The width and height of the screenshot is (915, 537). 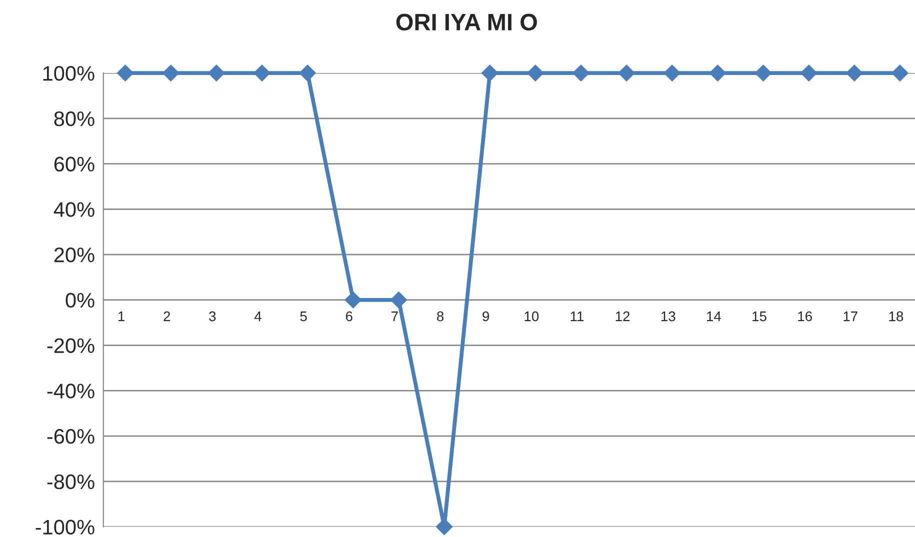 I want to click on x-tick-label: 14, so click(x=714, y=317).